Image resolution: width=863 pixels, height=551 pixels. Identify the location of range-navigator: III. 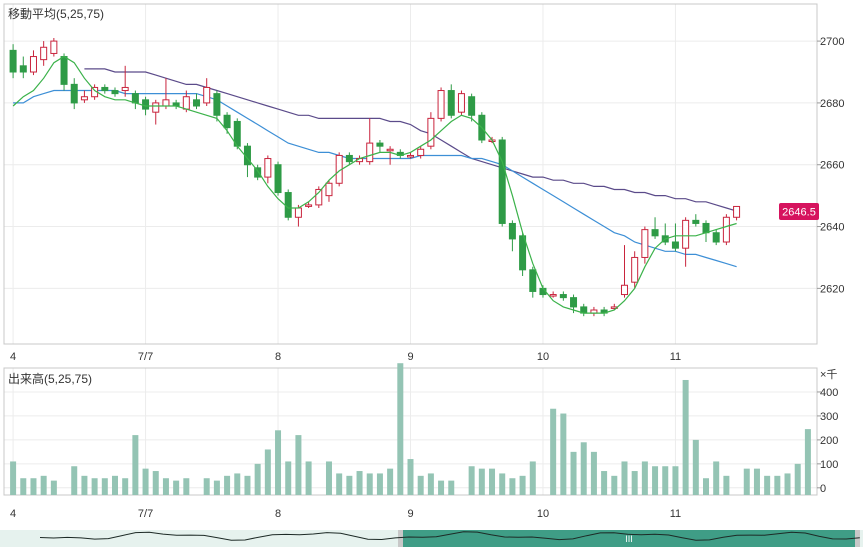
(431, 538).